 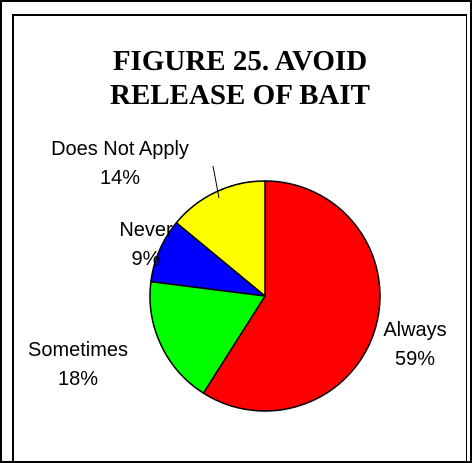 I want to click on chart-title-line-2: RELEASE OF BAIT, so click(x=240, y=95).